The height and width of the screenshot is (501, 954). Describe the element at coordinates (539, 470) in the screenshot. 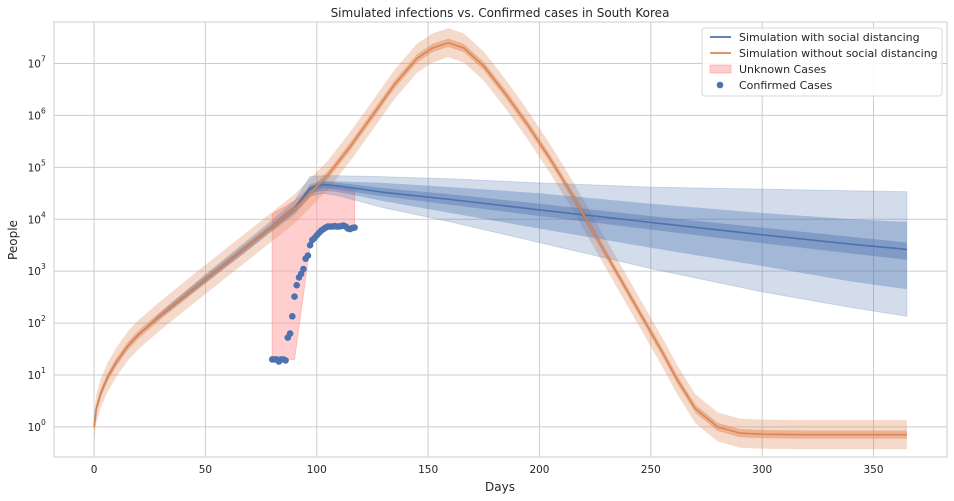

I see `x-tick-label: 200` at that location.